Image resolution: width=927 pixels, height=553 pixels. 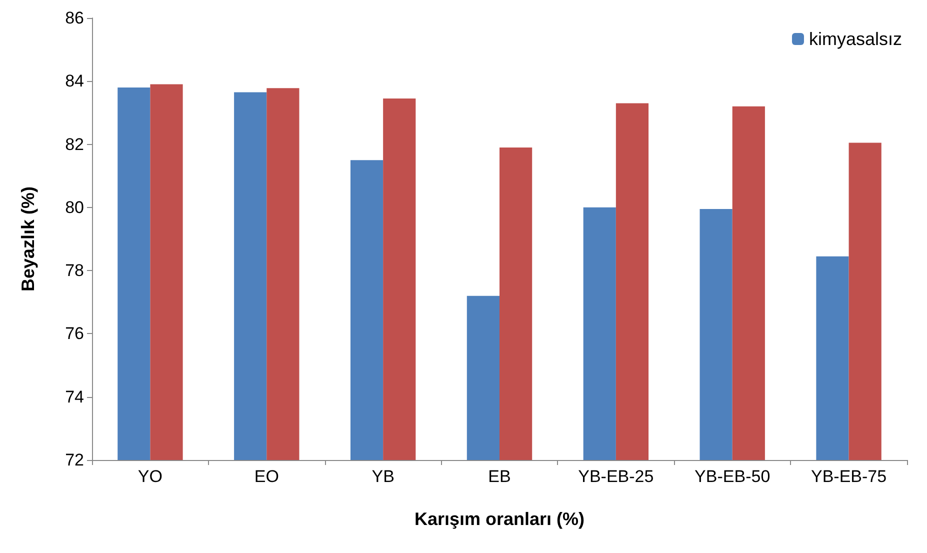 What do you see at coordinates (74, 18) in the screenshot?
I see `y-tick-label: 86` at bounding box center [74, 18].